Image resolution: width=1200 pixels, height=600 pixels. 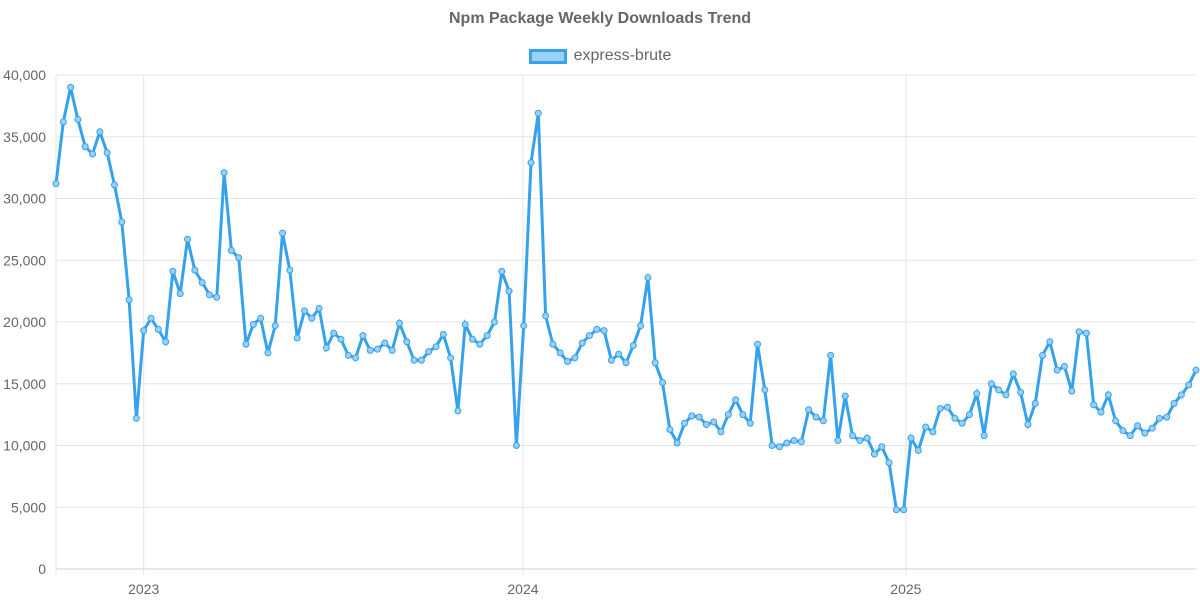 I want to click on legend-swatch, so click(x=547, y=56).